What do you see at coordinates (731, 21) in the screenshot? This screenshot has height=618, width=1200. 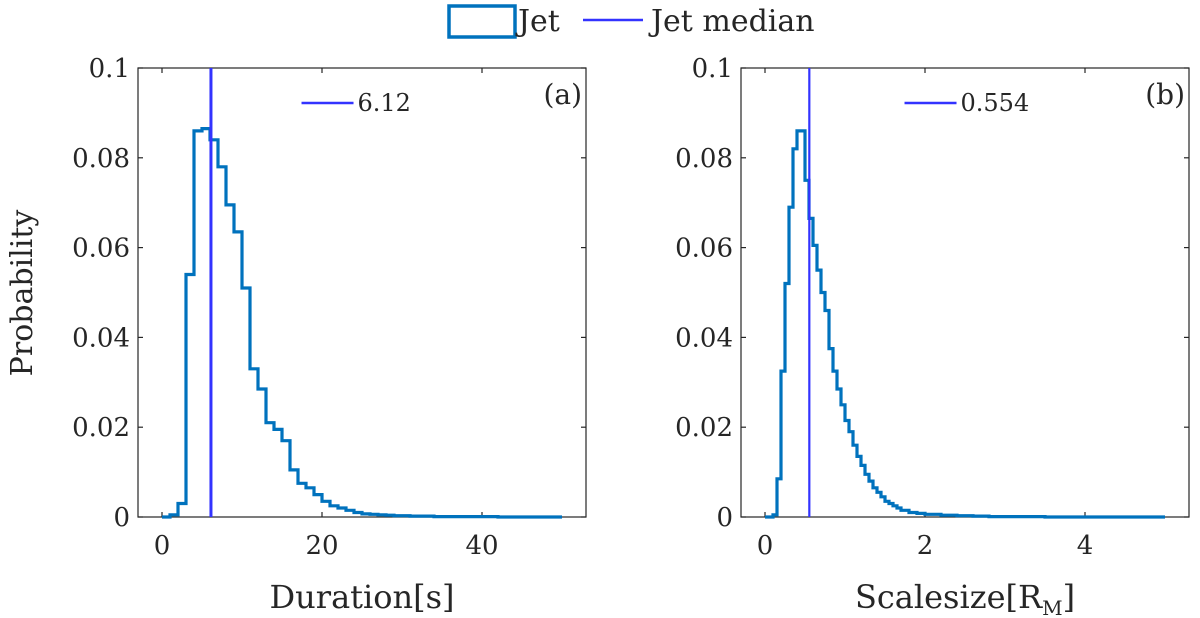 I see `legend-median-label: Jet median` at bounding box center [731, 21].